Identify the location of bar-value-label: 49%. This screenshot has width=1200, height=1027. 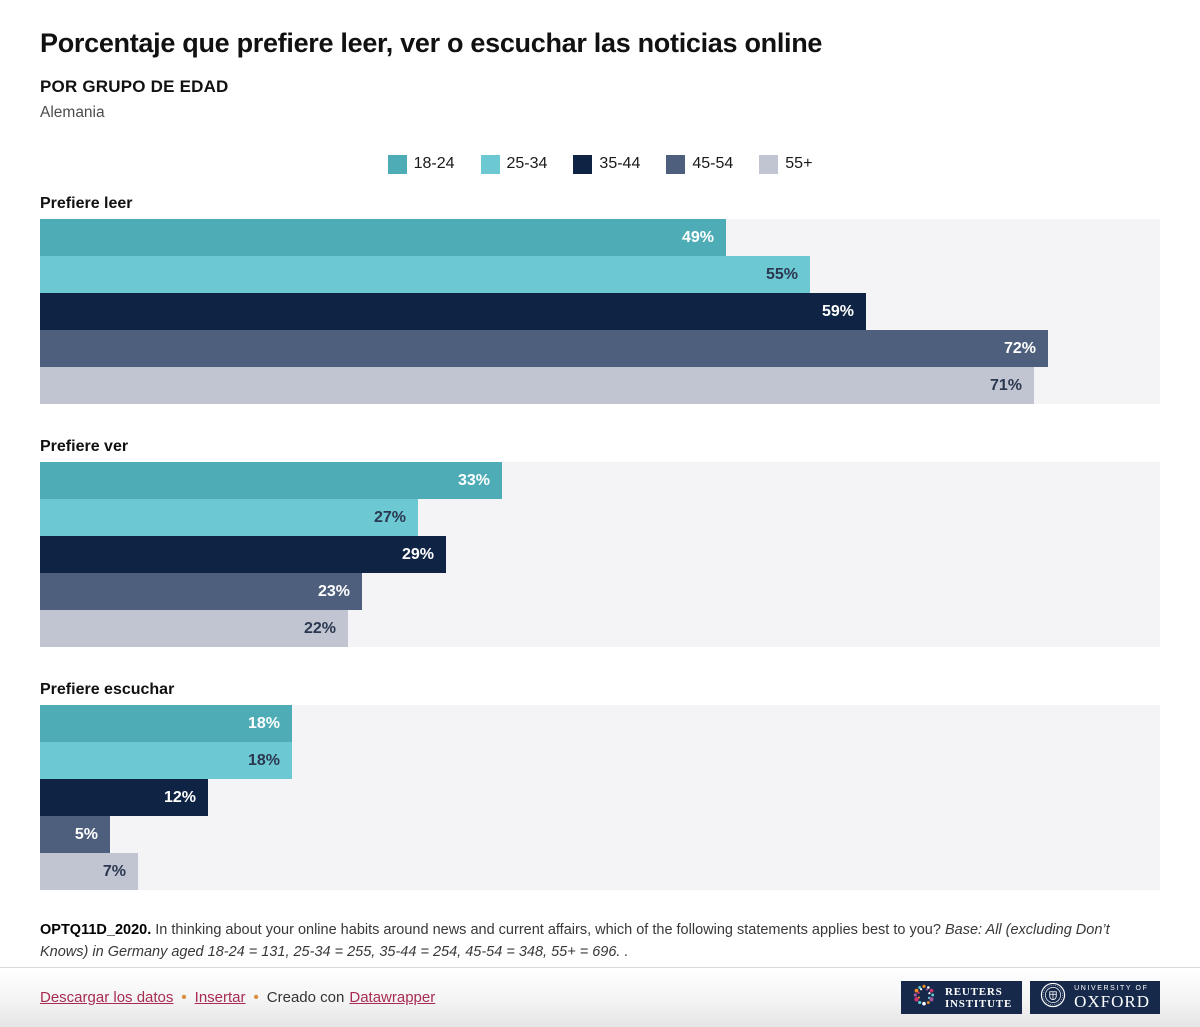
(697, 237).